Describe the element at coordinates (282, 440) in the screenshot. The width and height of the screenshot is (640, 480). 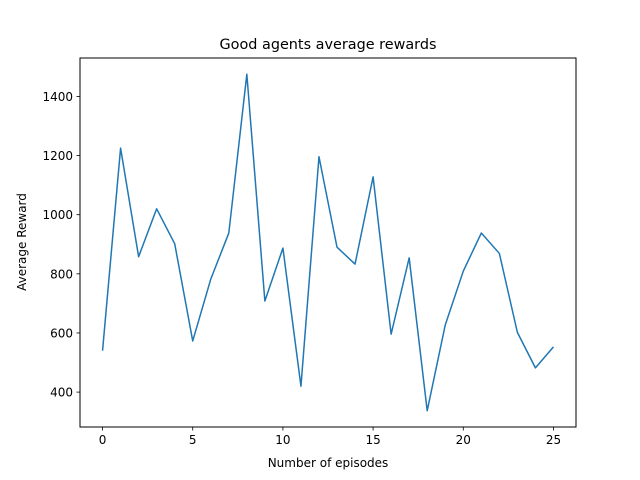
I see `x-tick-label: 10` at that location.